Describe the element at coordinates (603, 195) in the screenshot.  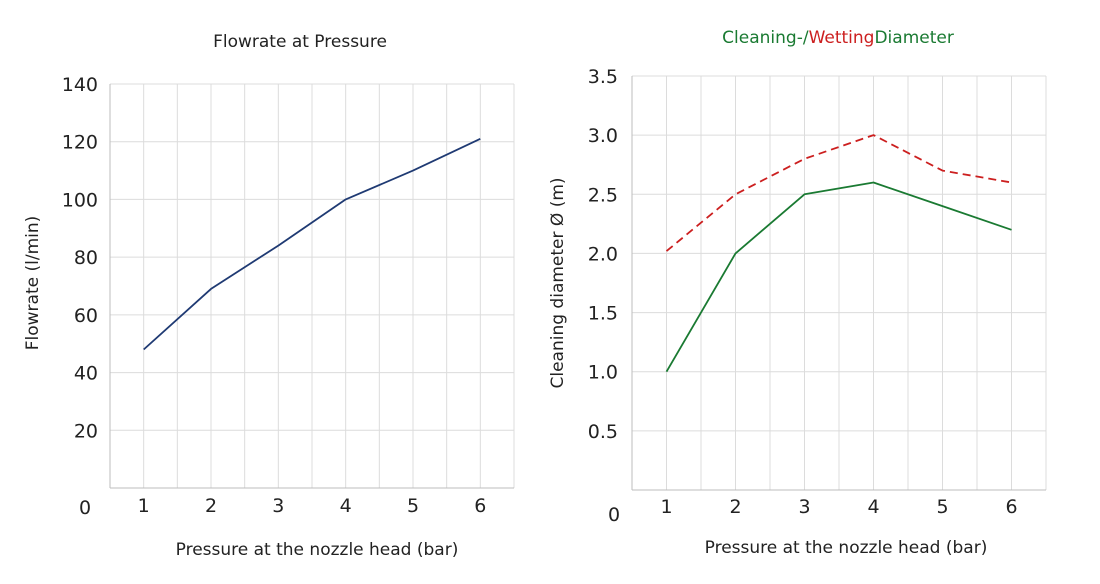
I see `y-tick-label: 2.5` at that location.